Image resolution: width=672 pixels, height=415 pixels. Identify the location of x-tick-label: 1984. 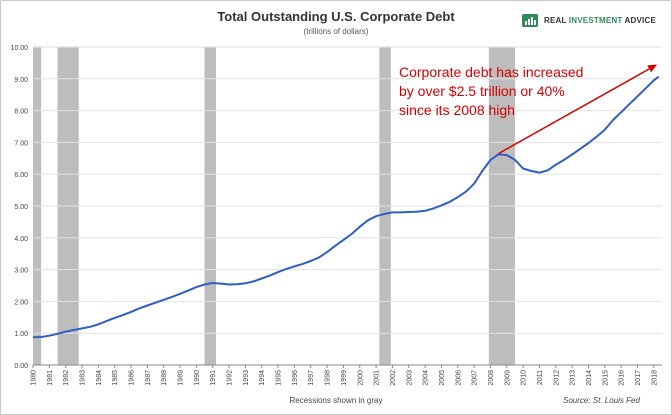
(99, 378).